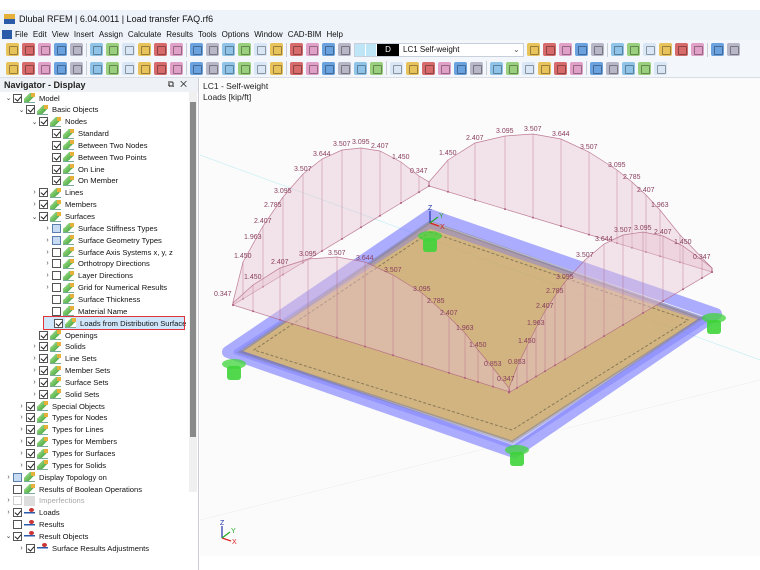 The height and width of the screenshot is (570, 760). What do you see at coordinates (94, 489) in the screenshot?
I see `tree-item-results-of-boolean-operations: Results of Boolean Operations` at bounding box center [94, 489].